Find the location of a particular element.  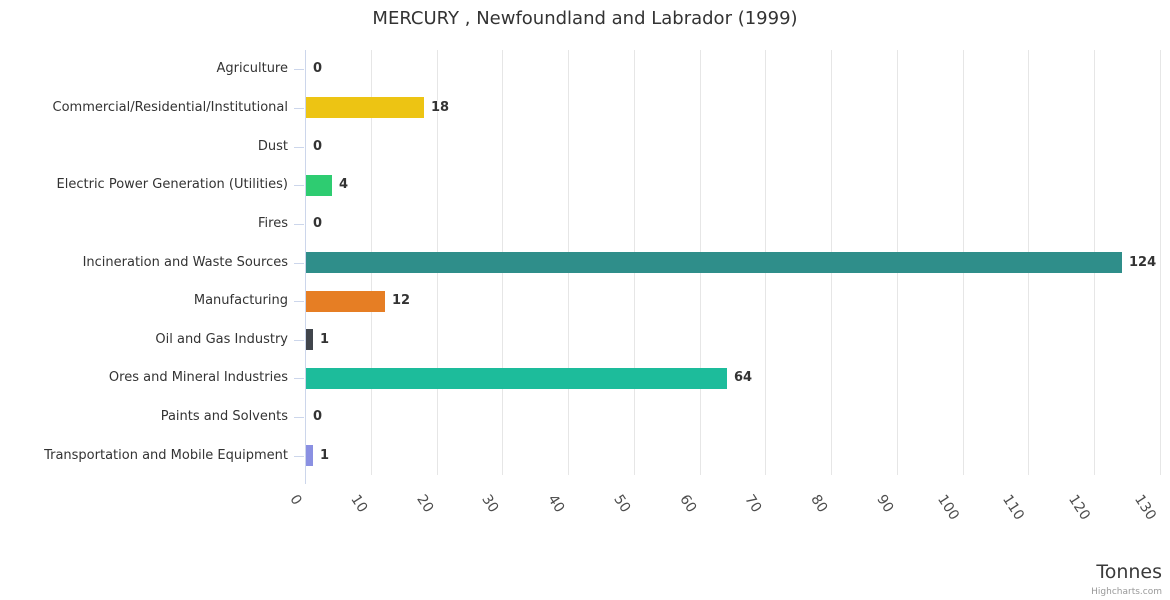

category-label: Transportation and Mobile Equipment is located at coordinates (166, 455).